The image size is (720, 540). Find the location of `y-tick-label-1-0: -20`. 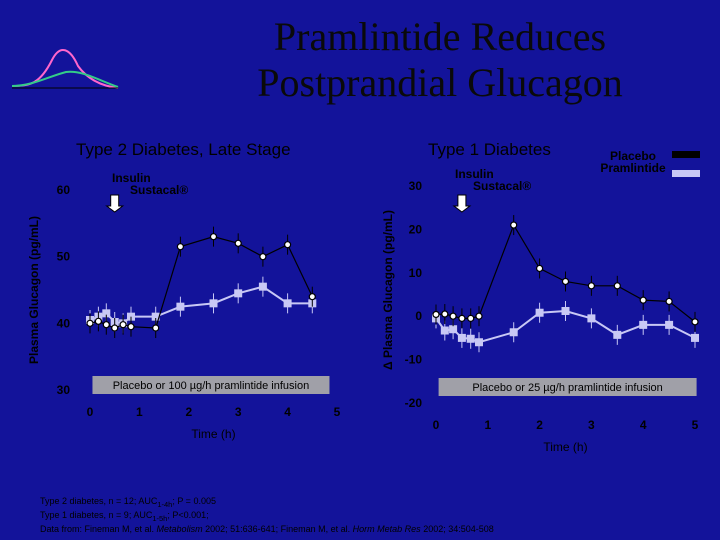

y-tick-label-1-0: -20 is located at coordinates (414, 403).